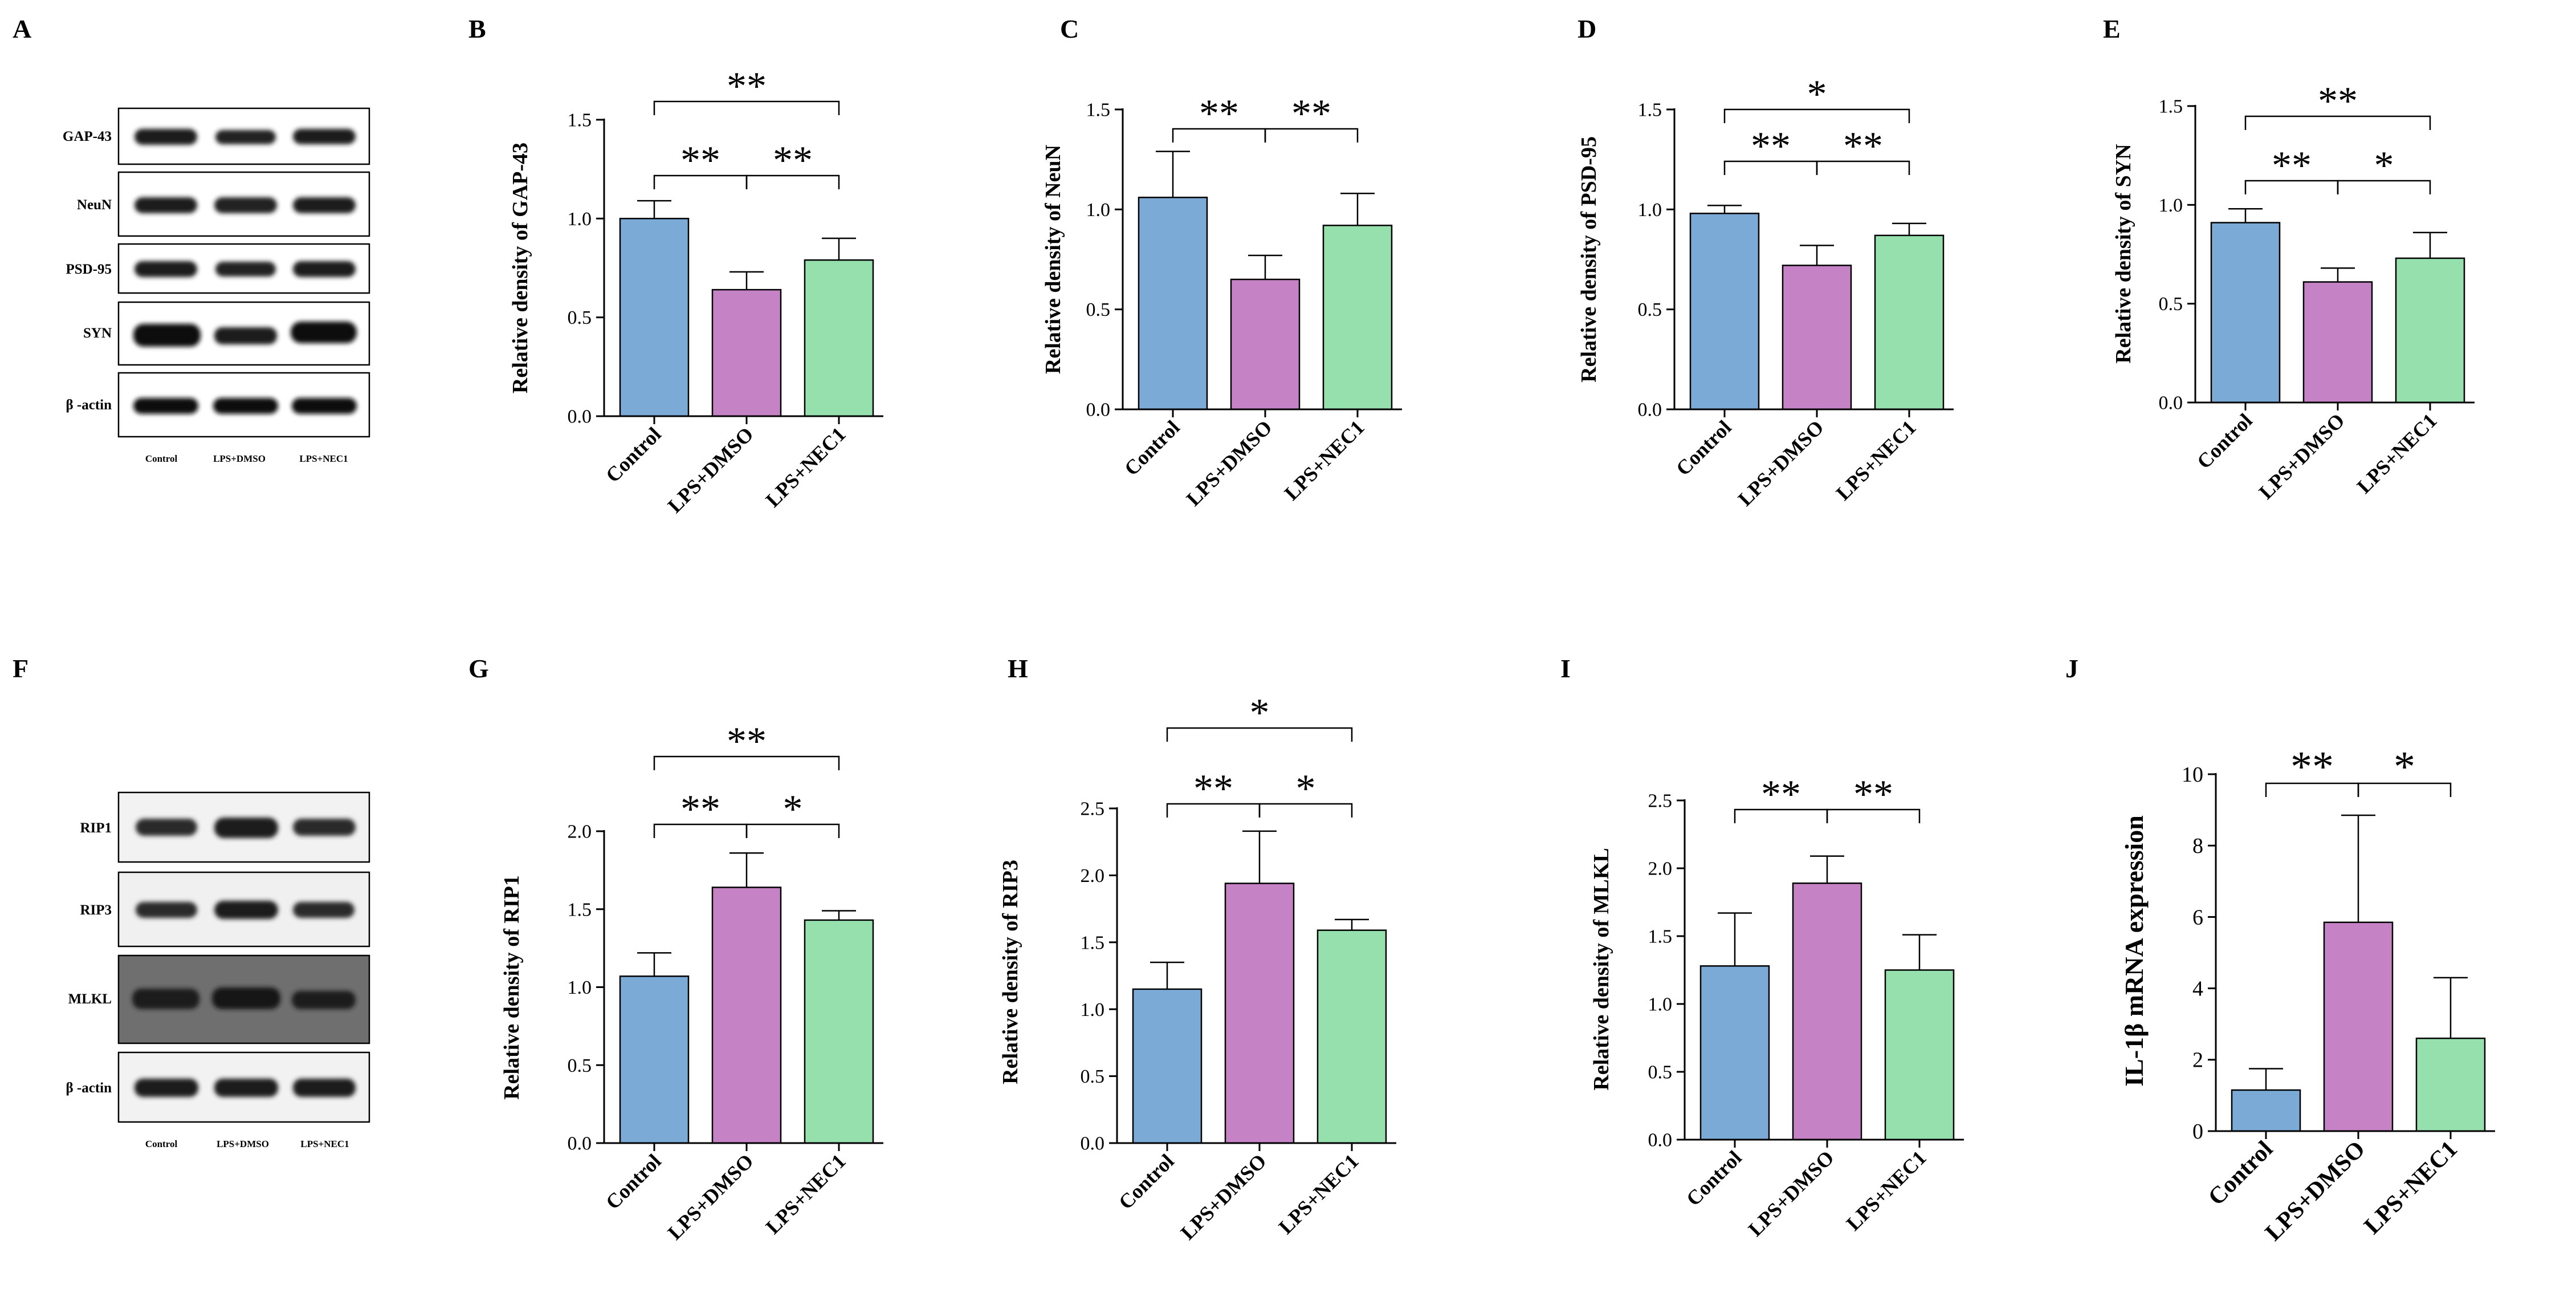  Describe the element at coordinates (2197, 1060) in the screenshot. I see `y-tick-label: 2` at that location.